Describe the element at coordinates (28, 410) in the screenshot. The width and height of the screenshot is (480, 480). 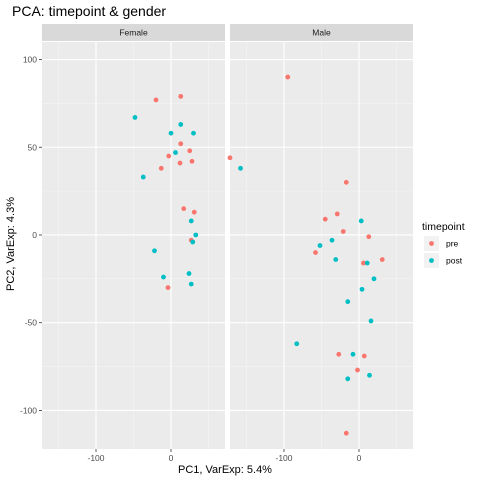
I see `y-tick-label: -100` at that location.